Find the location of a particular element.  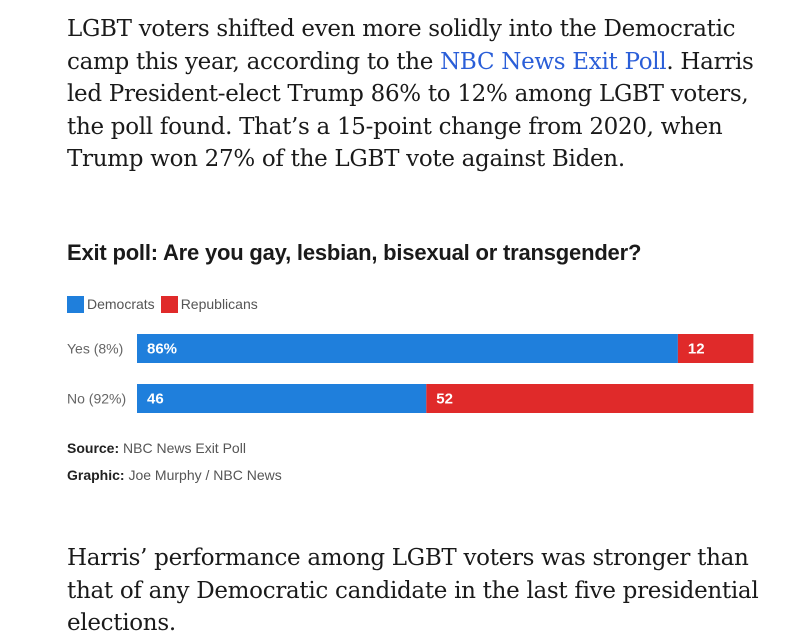

legend-item-republicans: Republicans is located at coordinates (209, 304).